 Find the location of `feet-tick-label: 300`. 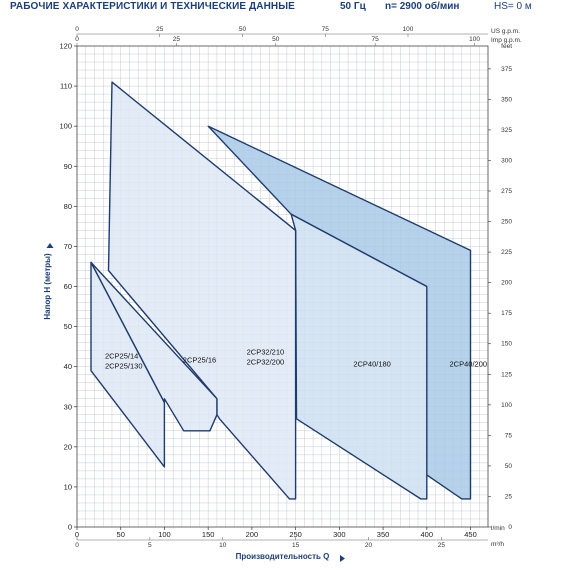

feet-tick-label: 300 is located at coordinates (506, 160).